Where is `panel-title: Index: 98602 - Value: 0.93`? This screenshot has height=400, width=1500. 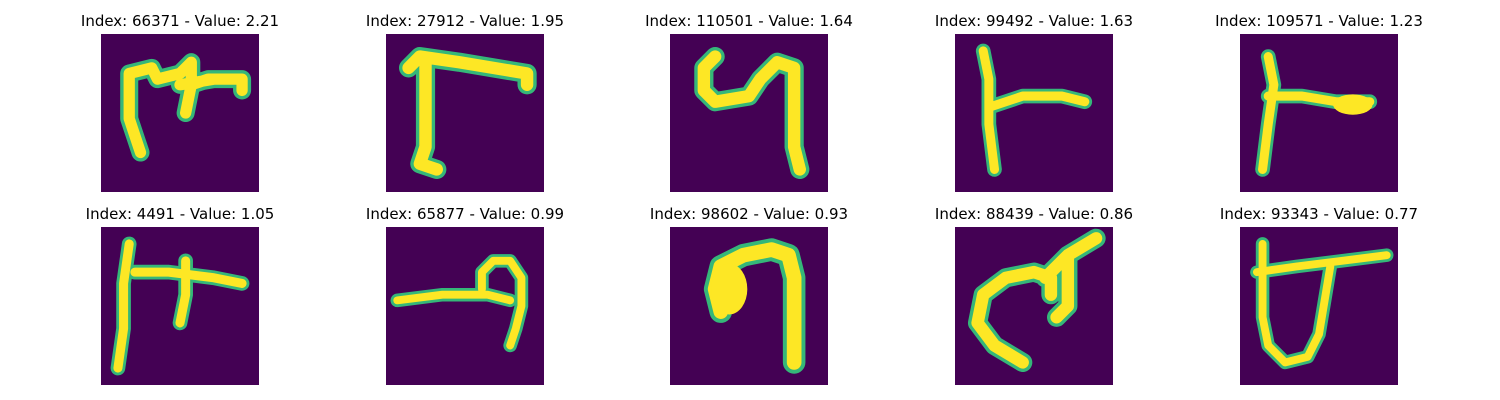
panel-title: Index: 98602 - Value: 0.93 is located at coordinates (749, 214).